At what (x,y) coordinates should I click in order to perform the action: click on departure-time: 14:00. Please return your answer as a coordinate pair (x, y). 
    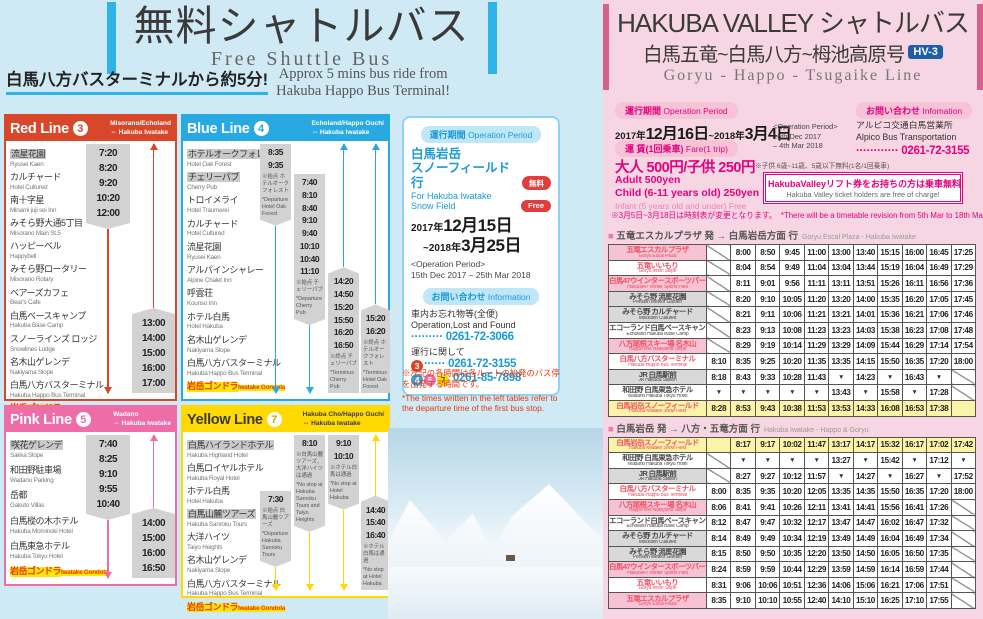
    Looking at the image, I should click on (153, 338).